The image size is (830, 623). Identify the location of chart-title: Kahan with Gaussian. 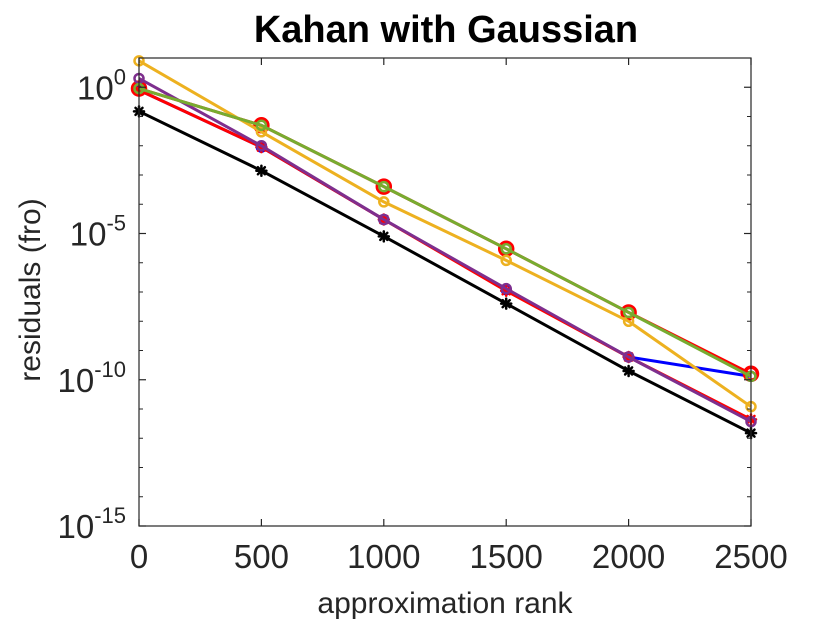
(446, 30).